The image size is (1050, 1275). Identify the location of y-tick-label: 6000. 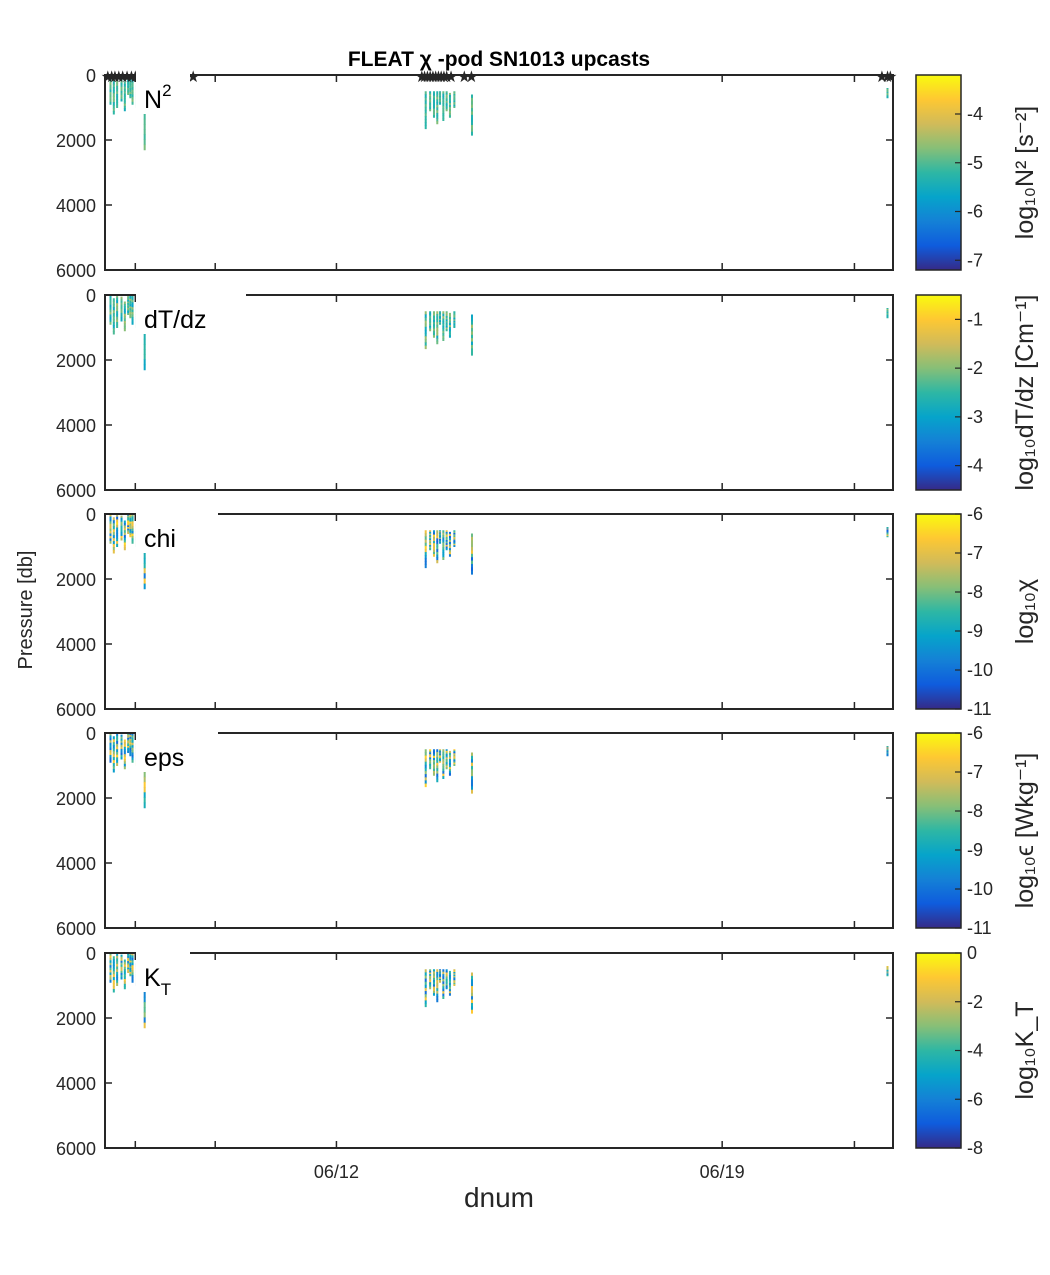
(76, 1149).